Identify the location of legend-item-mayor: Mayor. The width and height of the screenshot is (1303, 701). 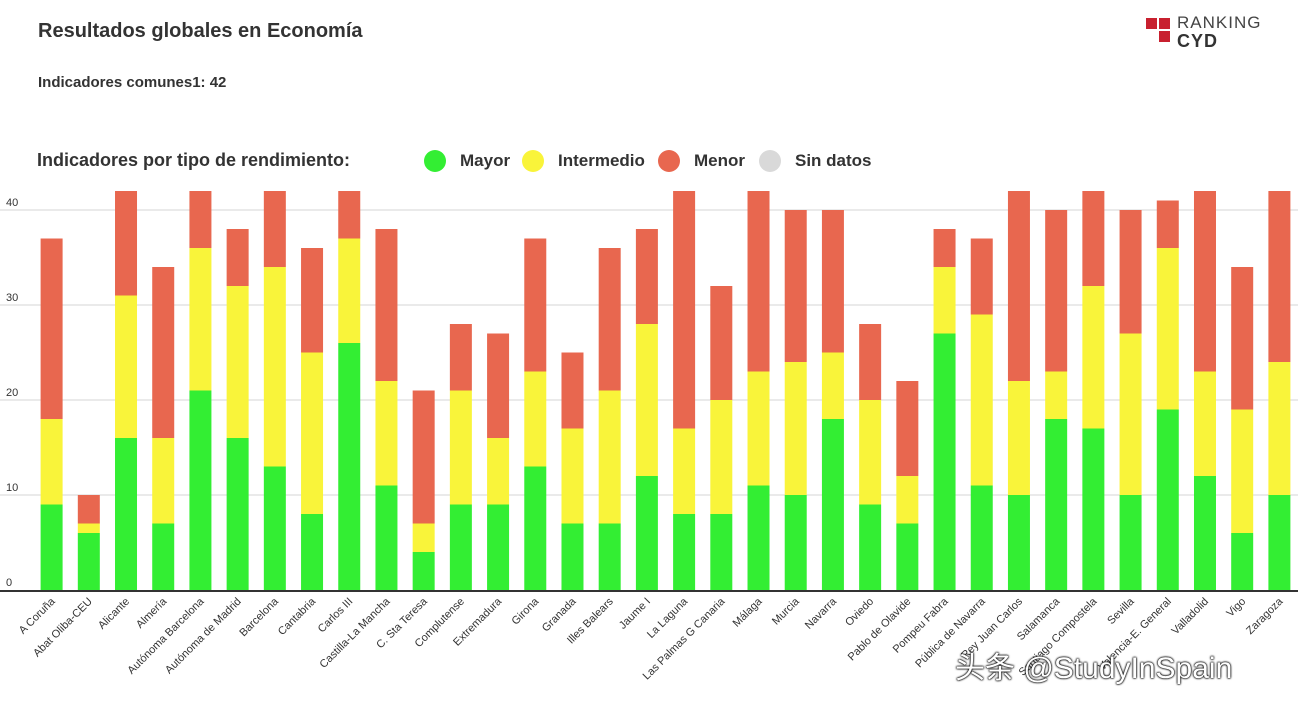
(467, 161).